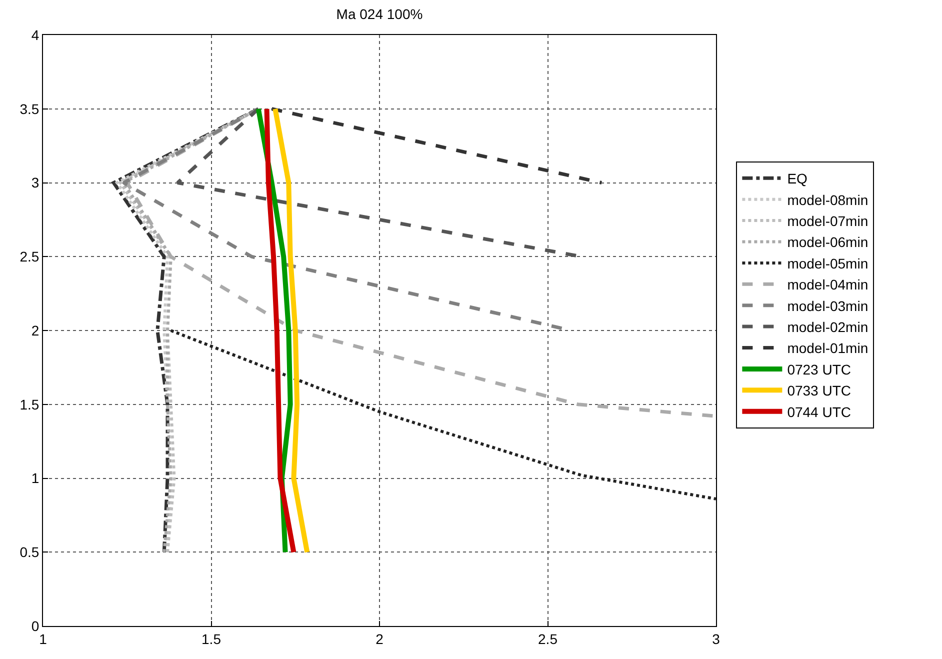 The image size is (942, 659). I want to click on y-tick-label: 1.5, so click(30, 404).